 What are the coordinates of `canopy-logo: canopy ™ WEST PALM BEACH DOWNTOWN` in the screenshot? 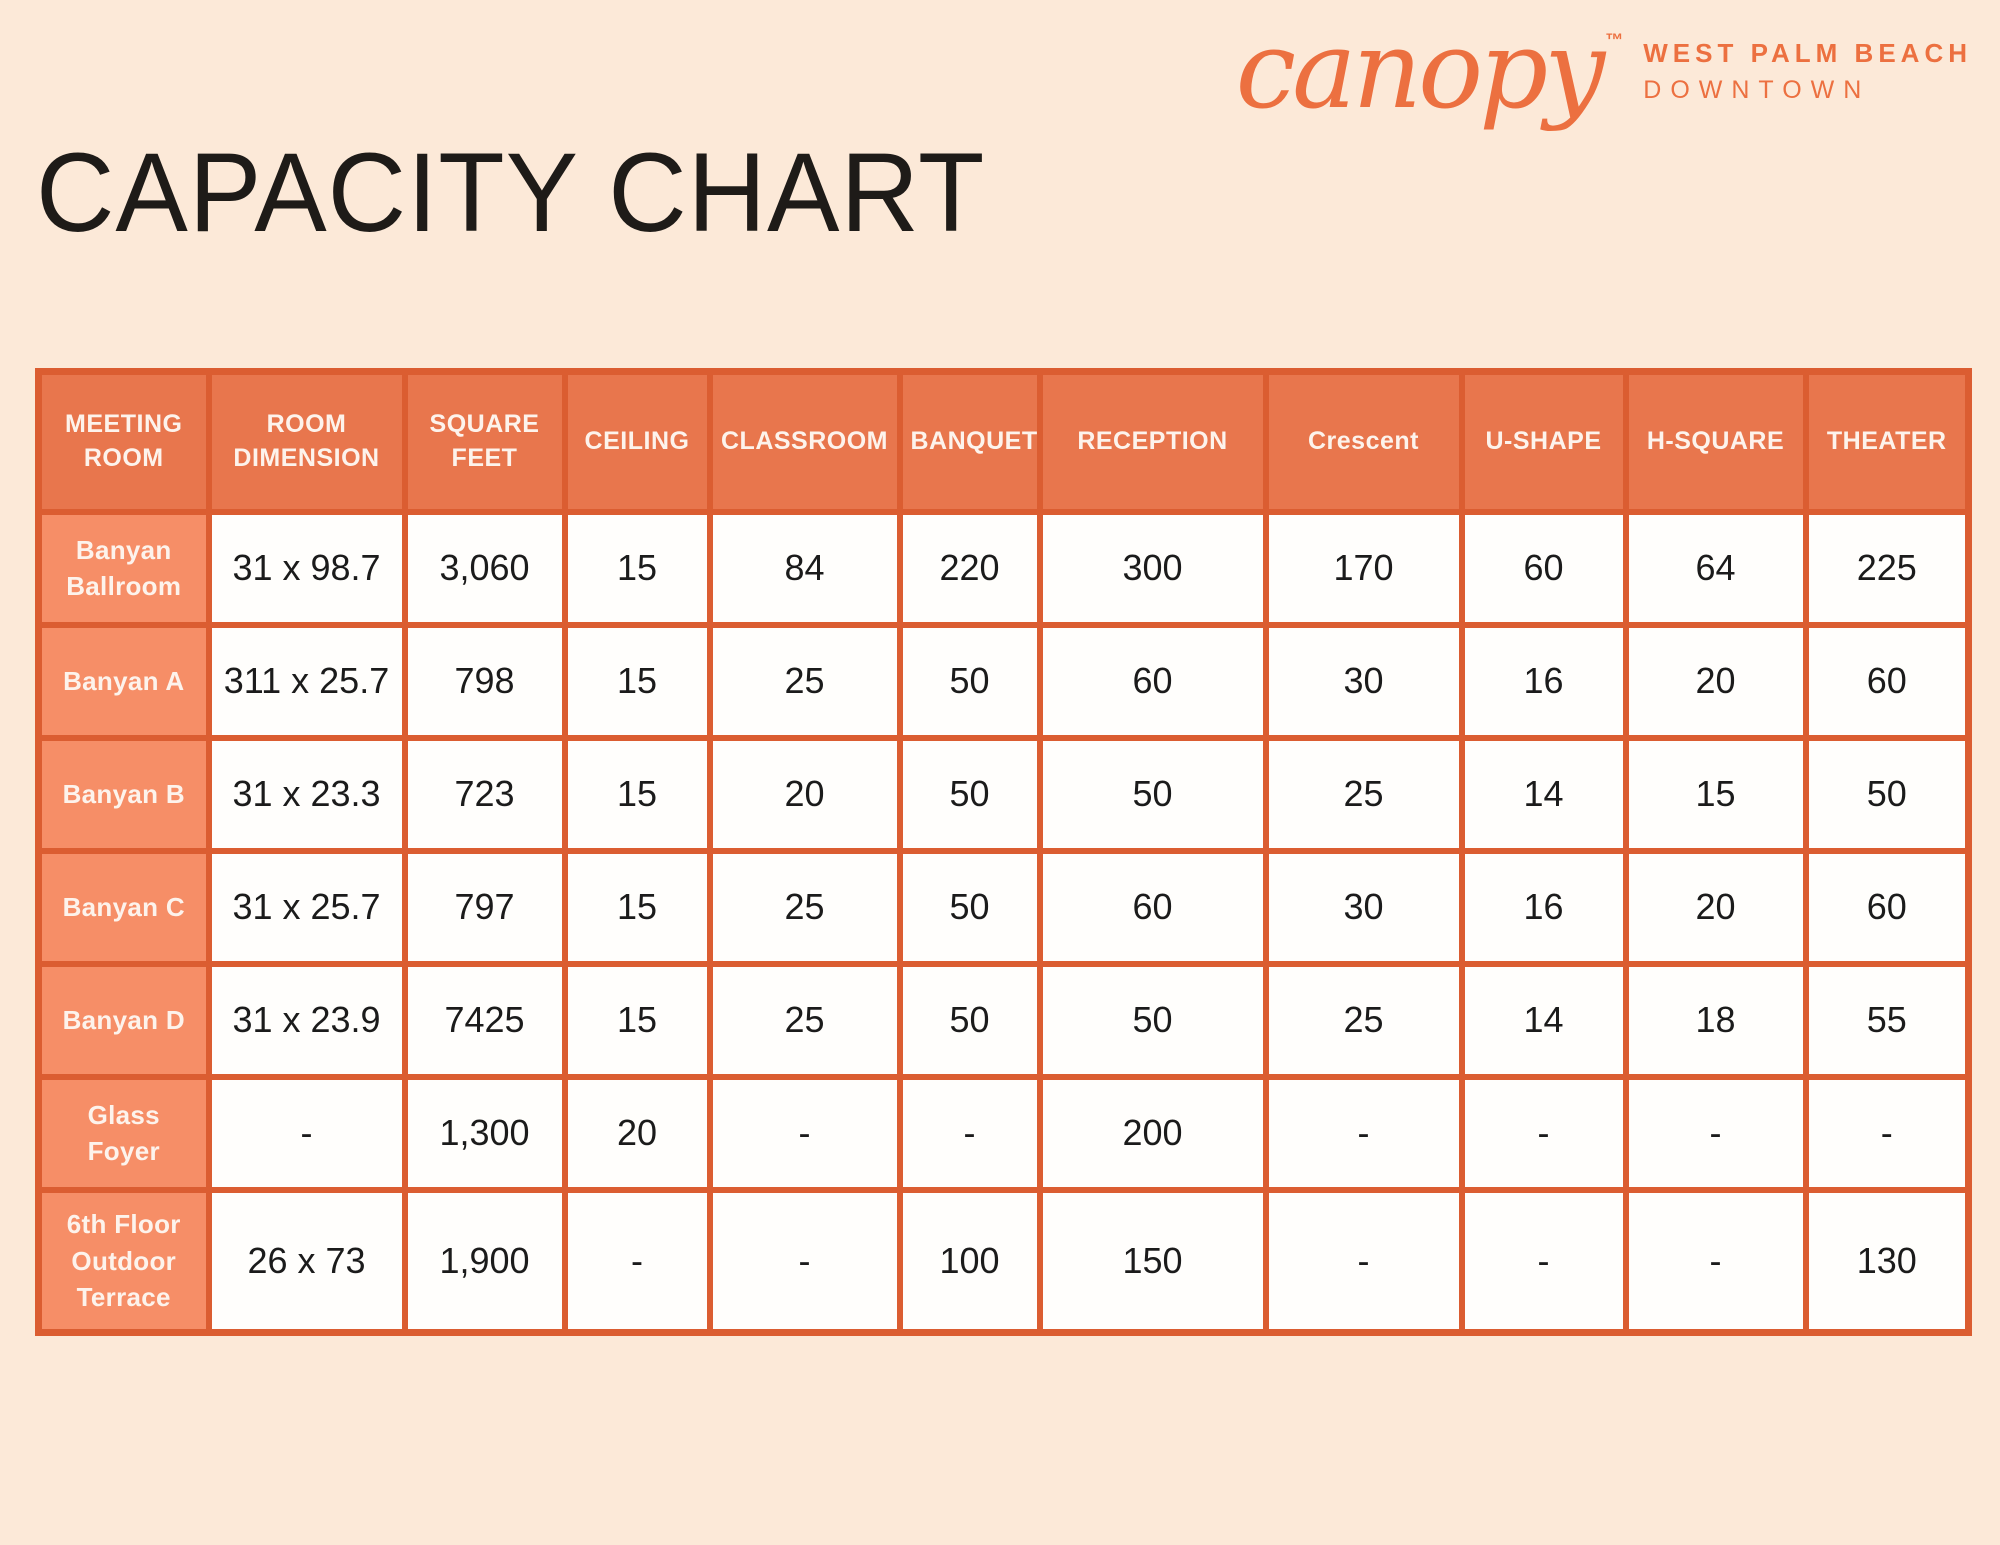 It's located at (1603, 70).